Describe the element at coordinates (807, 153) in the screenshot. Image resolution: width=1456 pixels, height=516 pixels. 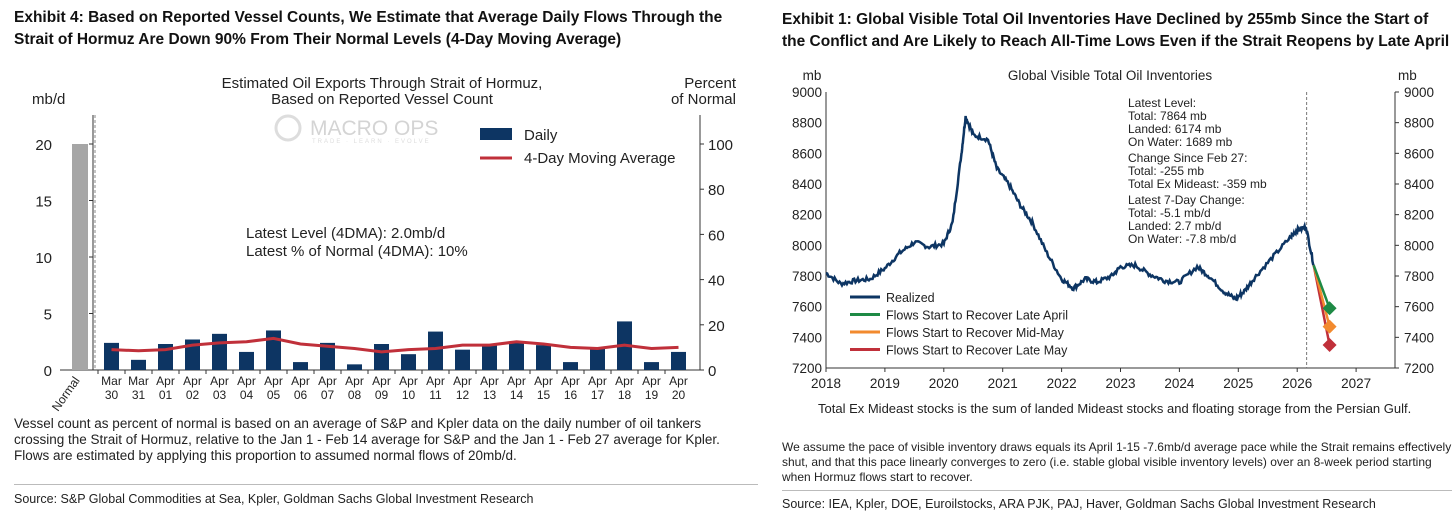
I see `y-tick-label: 8600` at that location.